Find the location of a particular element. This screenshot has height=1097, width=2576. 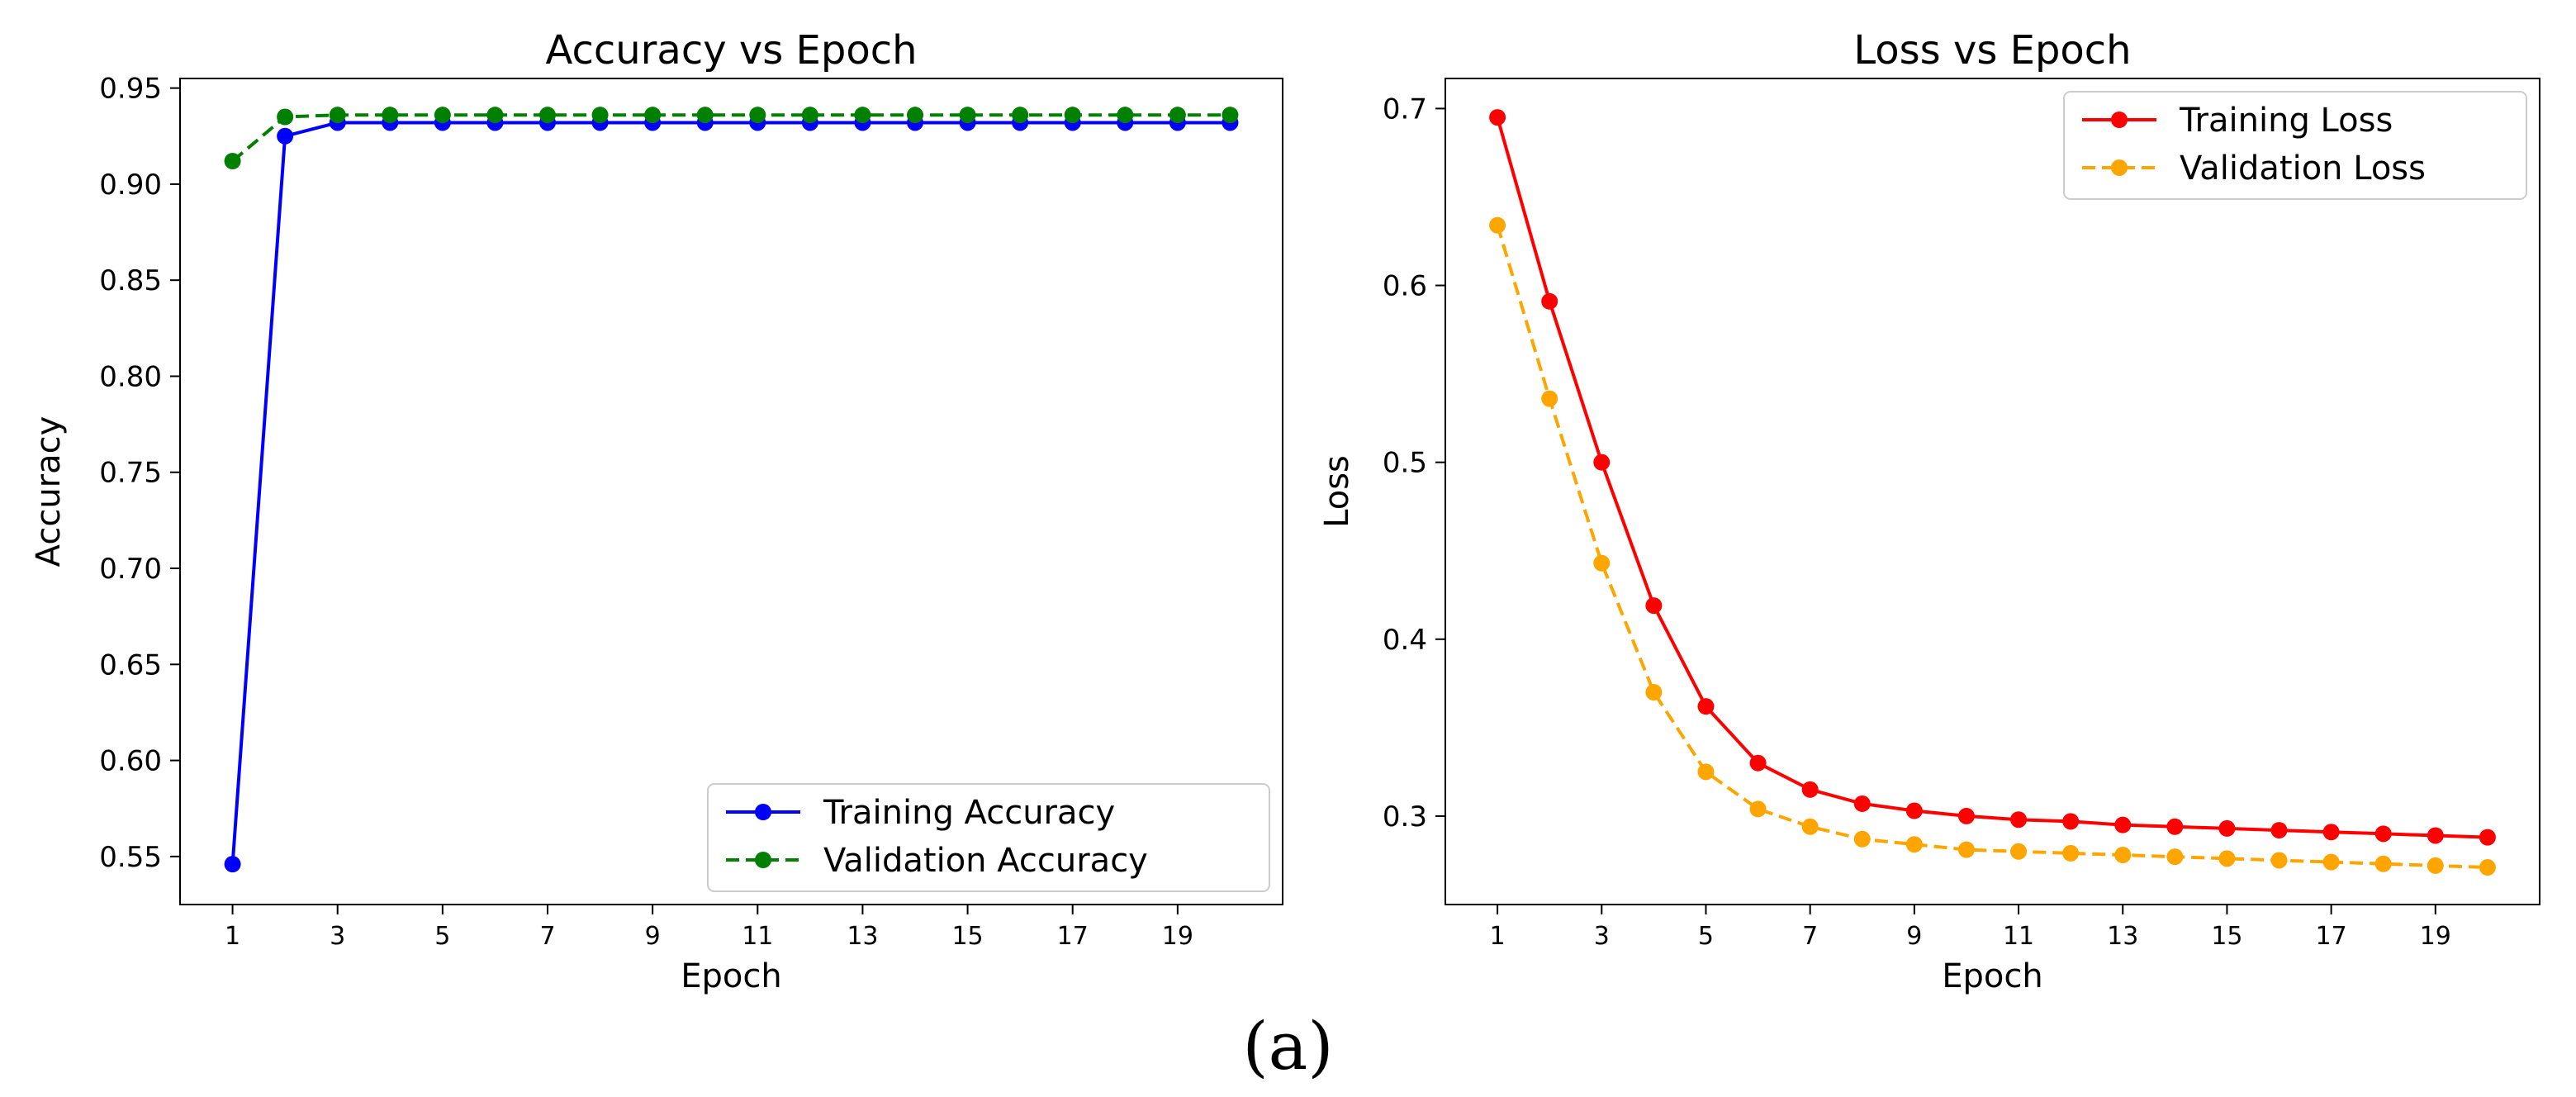

y-axis-label: Accuracy is located at coordinates (49, 491).